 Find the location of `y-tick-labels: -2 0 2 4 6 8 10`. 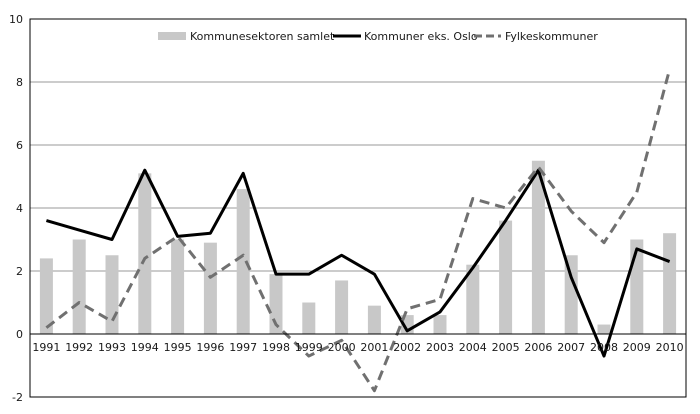

y-tick-labels: -2 0 2 4 6 8 10 is located at coordinates (16, 208).